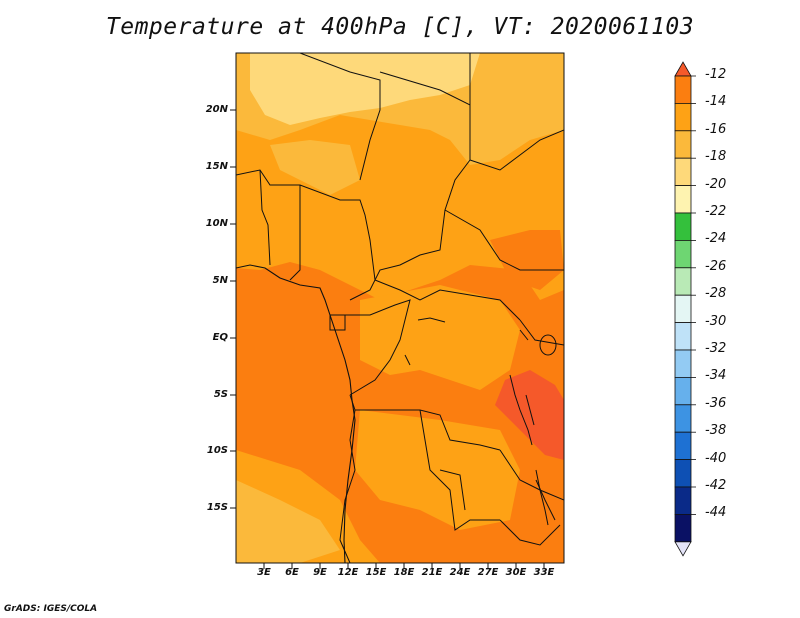 This screenshot has width=800, height=618. I want to click on colorbar-label: -30, so click(716, 321).